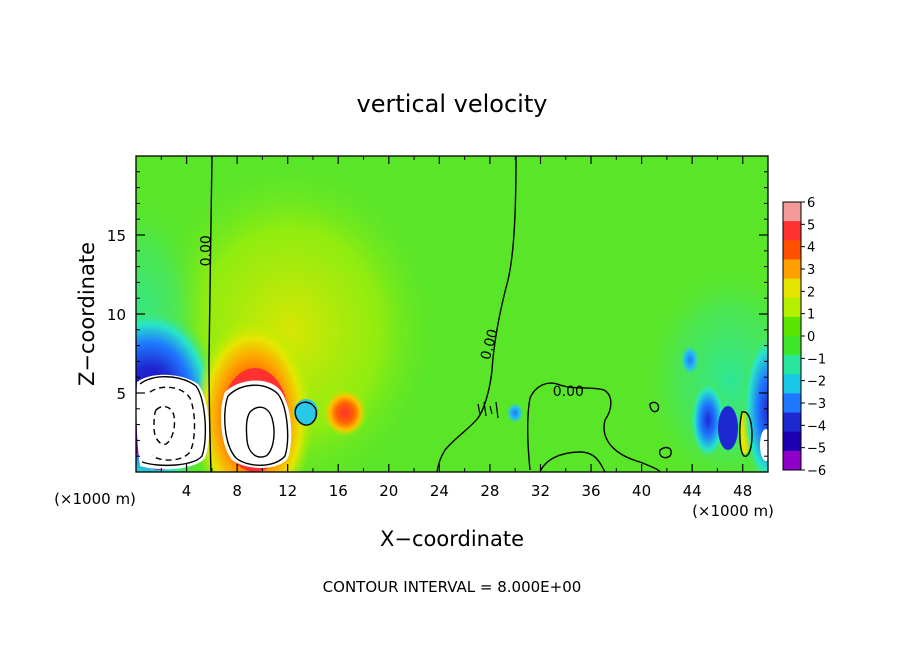  What do you see at coordinates (811, 225) in the screenshot?
I see `colorbar-tick-label: 5` at bounding box center [811, 225].